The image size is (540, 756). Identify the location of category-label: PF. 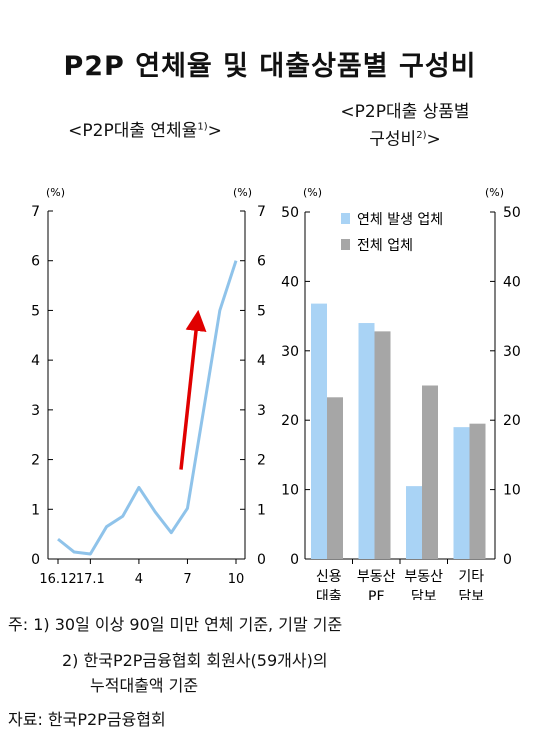
(376, 594).